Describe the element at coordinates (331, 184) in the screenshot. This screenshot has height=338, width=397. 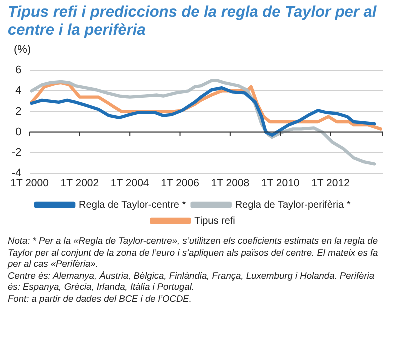
I see `x-tick-label: 1T 2012` at that location.